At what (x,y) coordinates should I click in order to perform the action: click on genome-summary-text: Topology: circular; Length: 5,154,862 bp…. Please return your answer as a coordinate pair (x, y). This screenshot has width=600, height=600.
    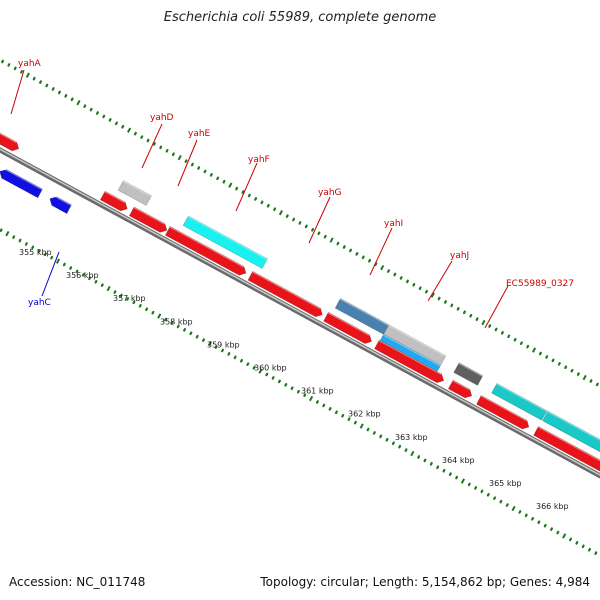
    Looking at the image, I should click on (425, 582).